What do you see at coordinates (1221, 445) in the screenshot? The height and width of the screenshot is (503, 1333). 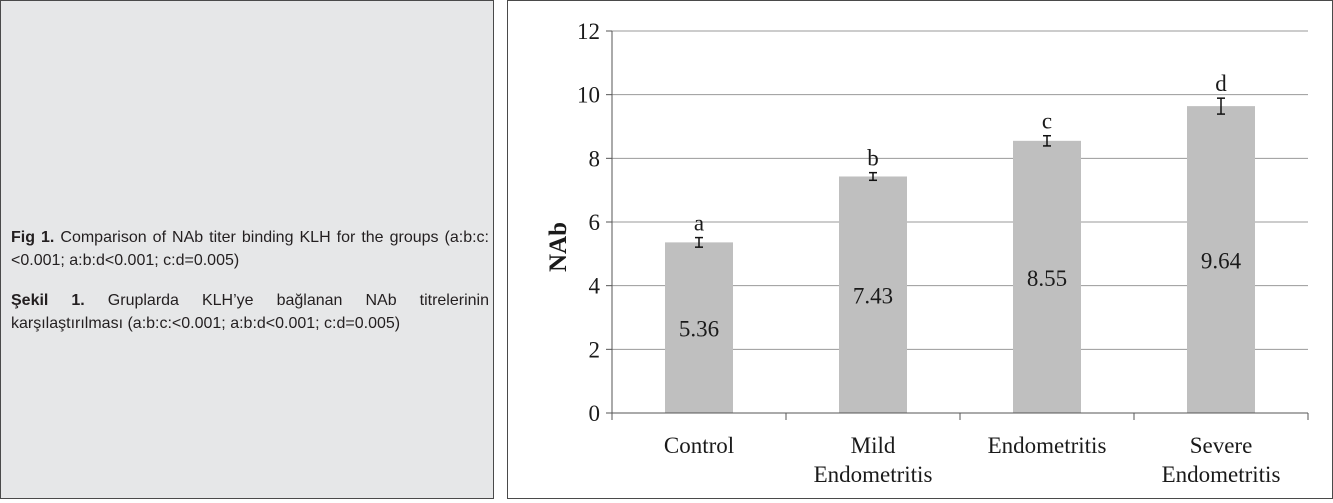 I see `category-label: Severe` at bounding box center [1221, 445].